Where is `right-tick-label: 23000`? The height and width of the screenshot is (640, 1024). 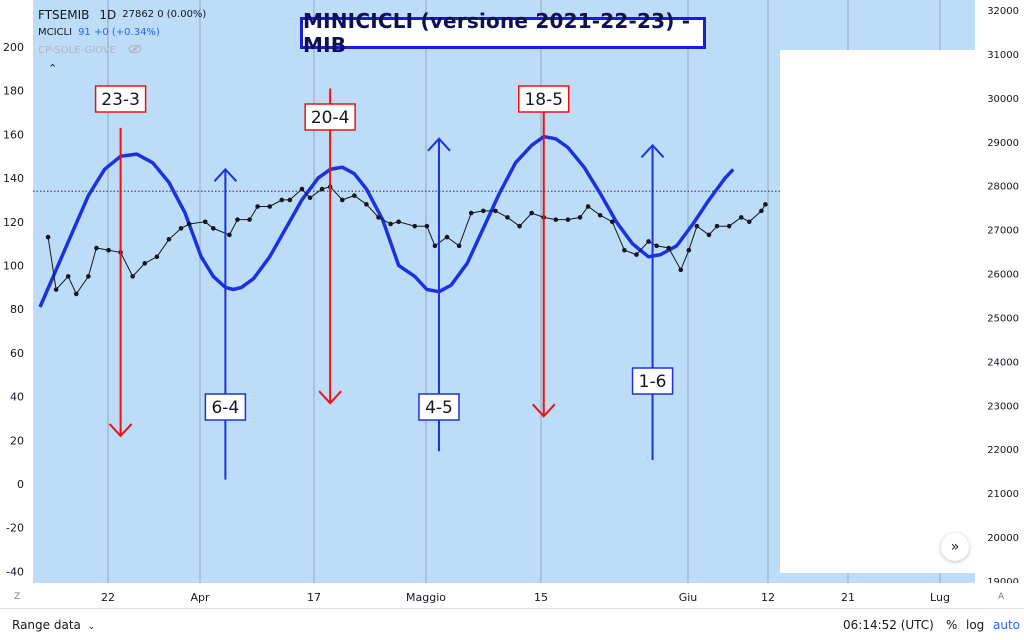
right-tick-label: 23000 is located at coordinates (1003, 406).